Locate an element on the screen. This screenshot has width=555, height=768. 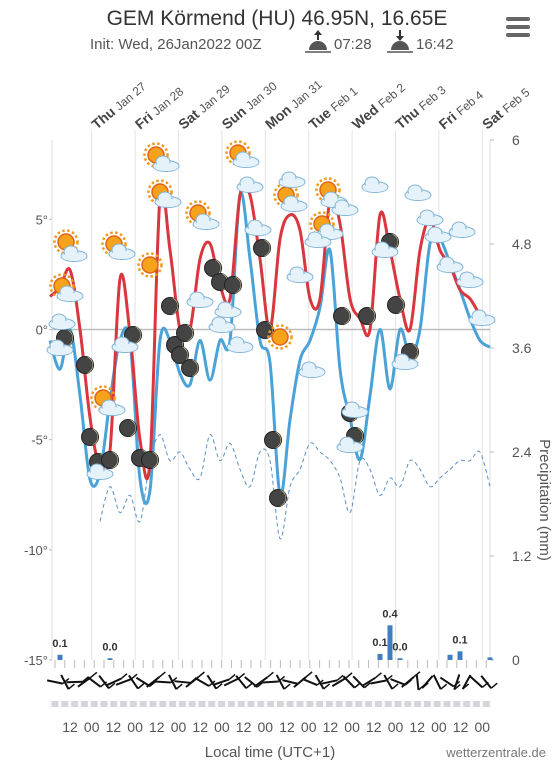
y-tick-label: 0° is located at coordinates (42, 329).